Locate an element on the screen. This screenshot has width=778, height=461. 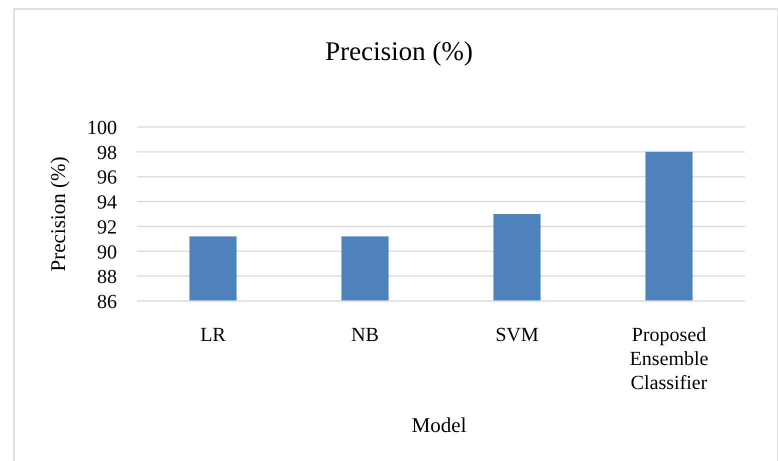
y-tick-label: 90 is located at coordinates (107, 252).